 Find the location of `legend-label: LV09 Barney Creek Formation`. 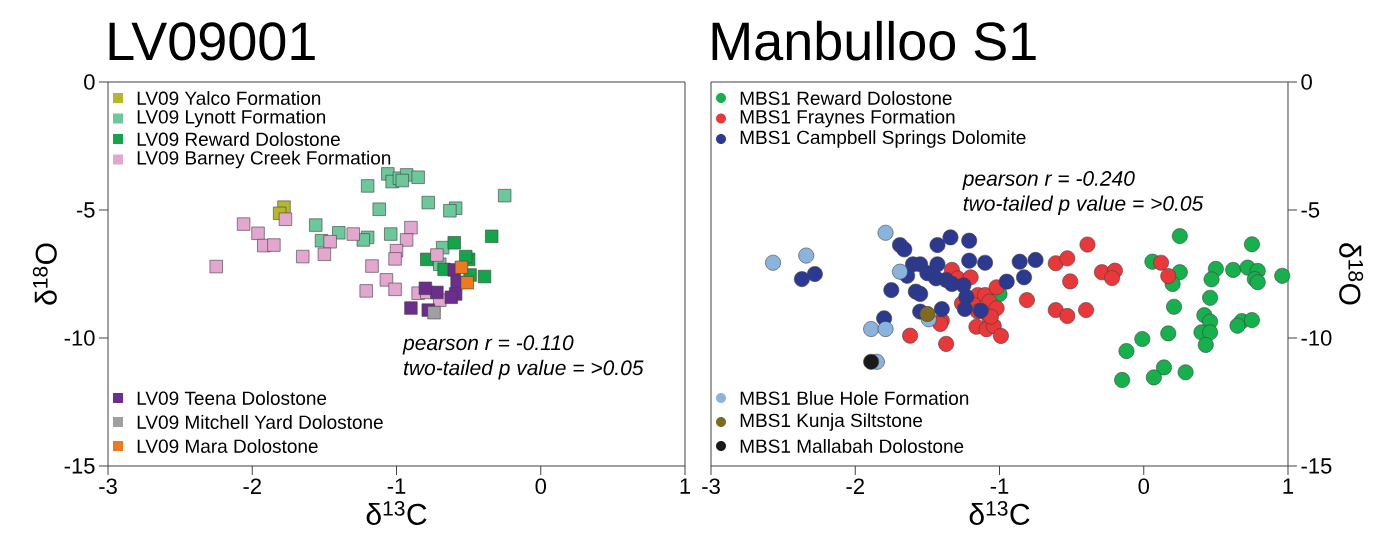

legend-label: LV09 Barney Creek Formation is located at coordinates (264, 159).